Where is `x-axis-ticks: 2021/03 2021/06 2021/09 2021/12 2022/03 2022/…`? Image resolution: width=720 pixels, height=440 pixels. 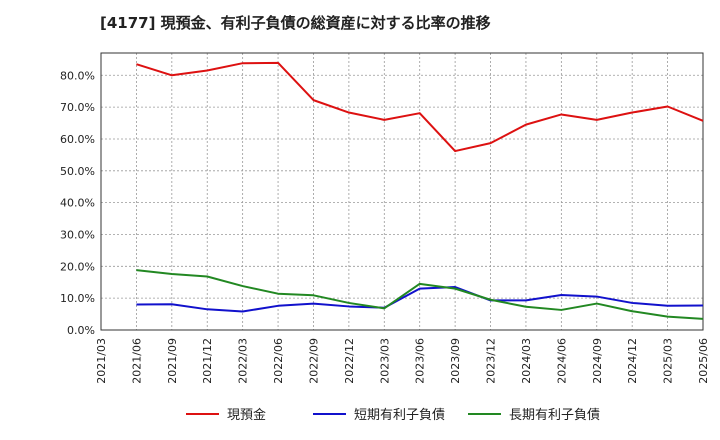 x-axis-ticks: 2021/03 2021/06 2021/09 2021/12 2022/03 2022/… is located at coordinates (402, 361).